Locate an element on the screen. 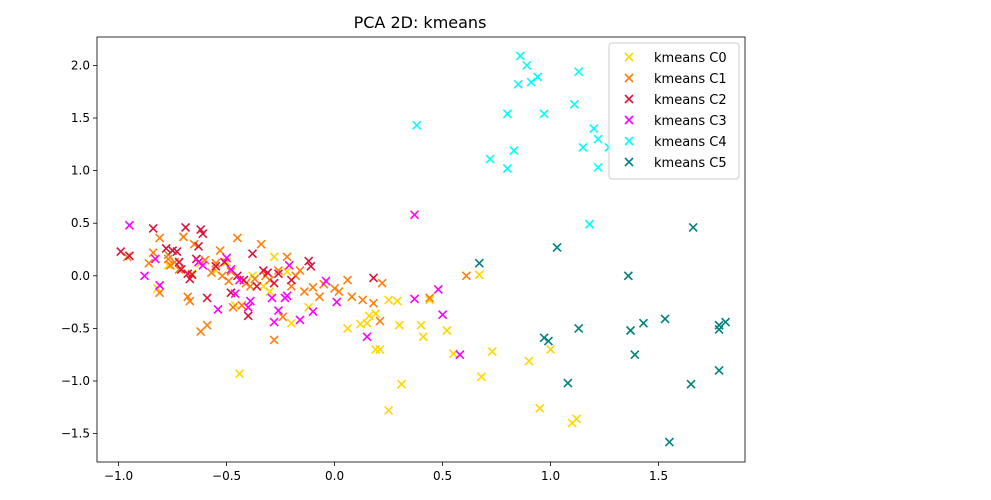  x-tick-label: 1.5 is located at coordinates (658, 476).